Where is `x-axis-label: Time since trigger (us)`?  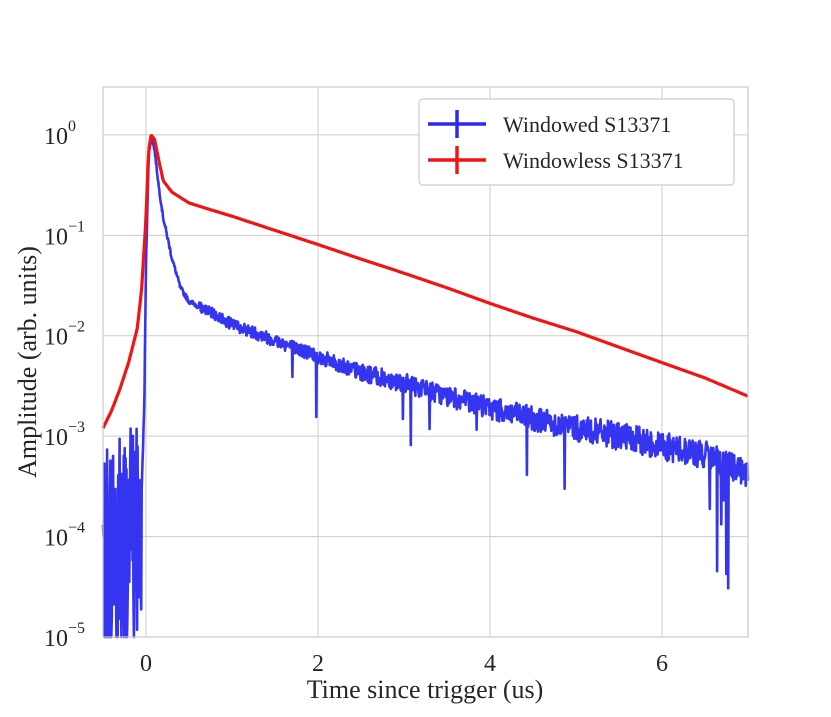
x-axis-label: Time since trigger (us) is located at coordinates (425, 689).